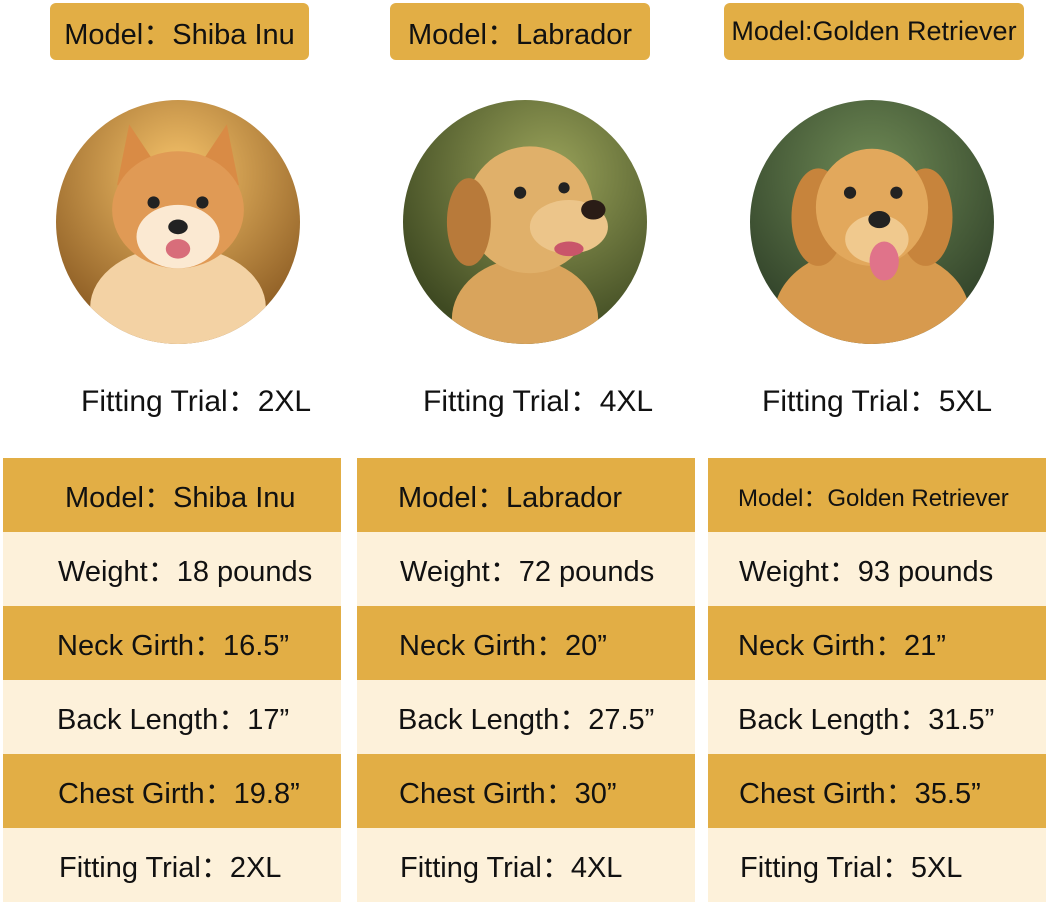 The height and width of the screenshot is (906, 1050). What do you see at coordinates (172, 791) in the screenshot?
I see `chest-girth-row: Chest Girth：19.8”` at bounding box center [172, 791].